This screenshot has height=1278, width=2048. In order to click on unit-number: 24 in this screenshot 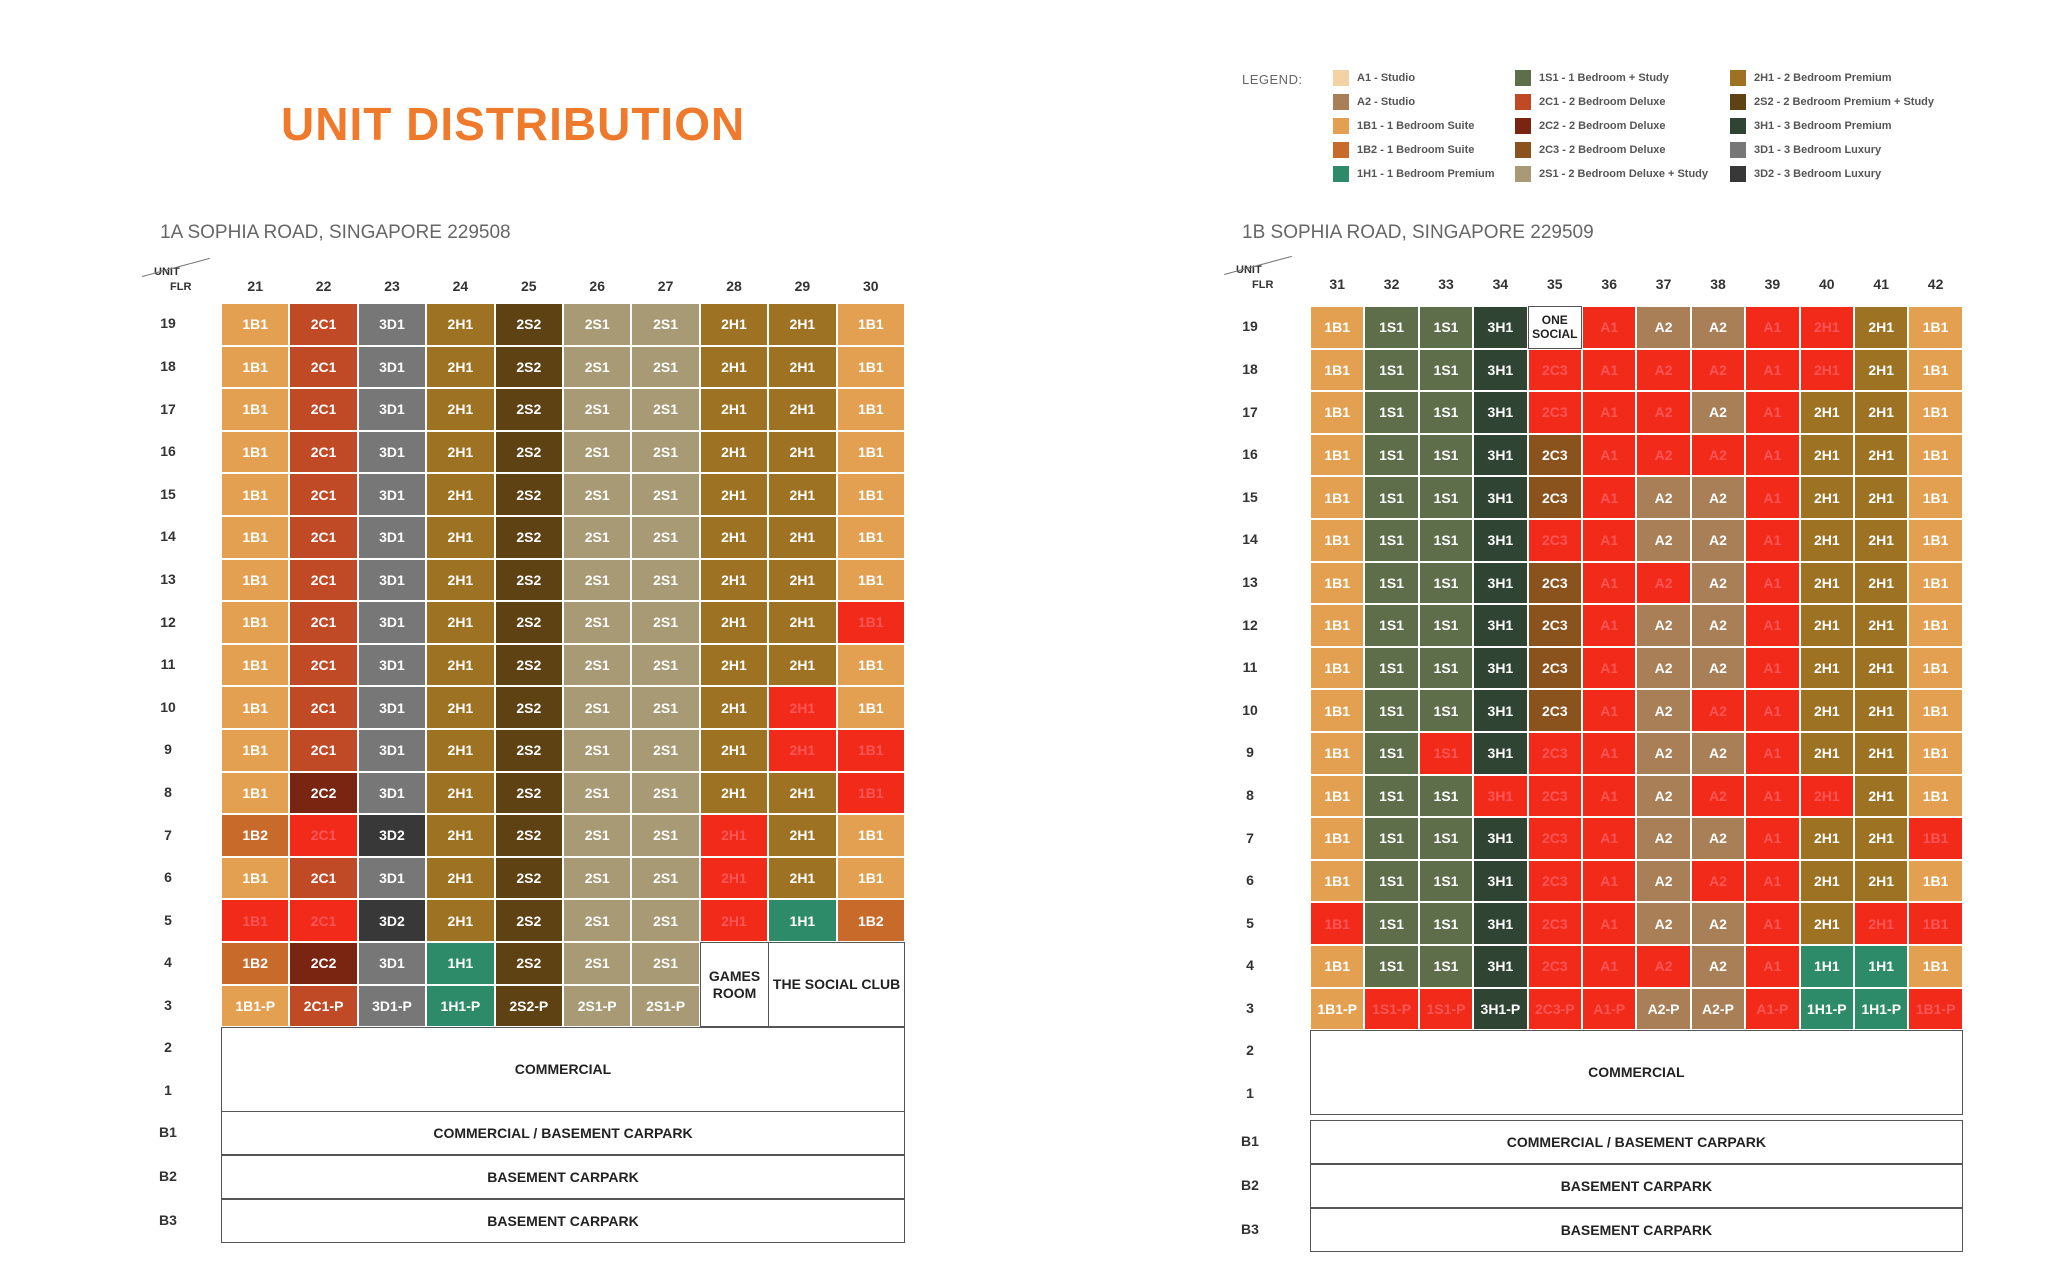, I will do `click(460, 286)`.